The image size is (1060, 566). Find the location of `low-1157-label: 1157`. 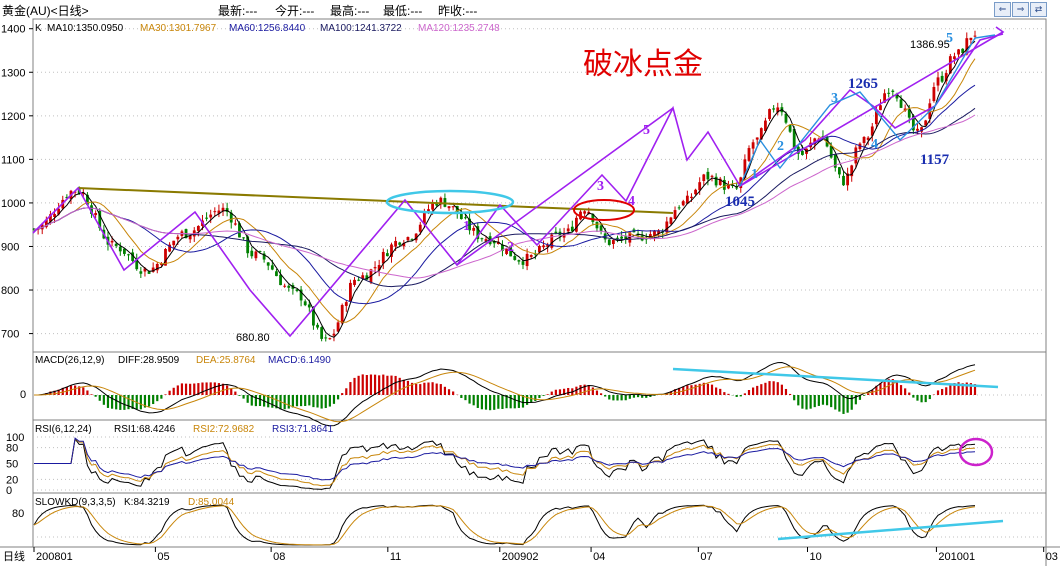

low-1157-label: 1157 is located at coordinates (935, 160).